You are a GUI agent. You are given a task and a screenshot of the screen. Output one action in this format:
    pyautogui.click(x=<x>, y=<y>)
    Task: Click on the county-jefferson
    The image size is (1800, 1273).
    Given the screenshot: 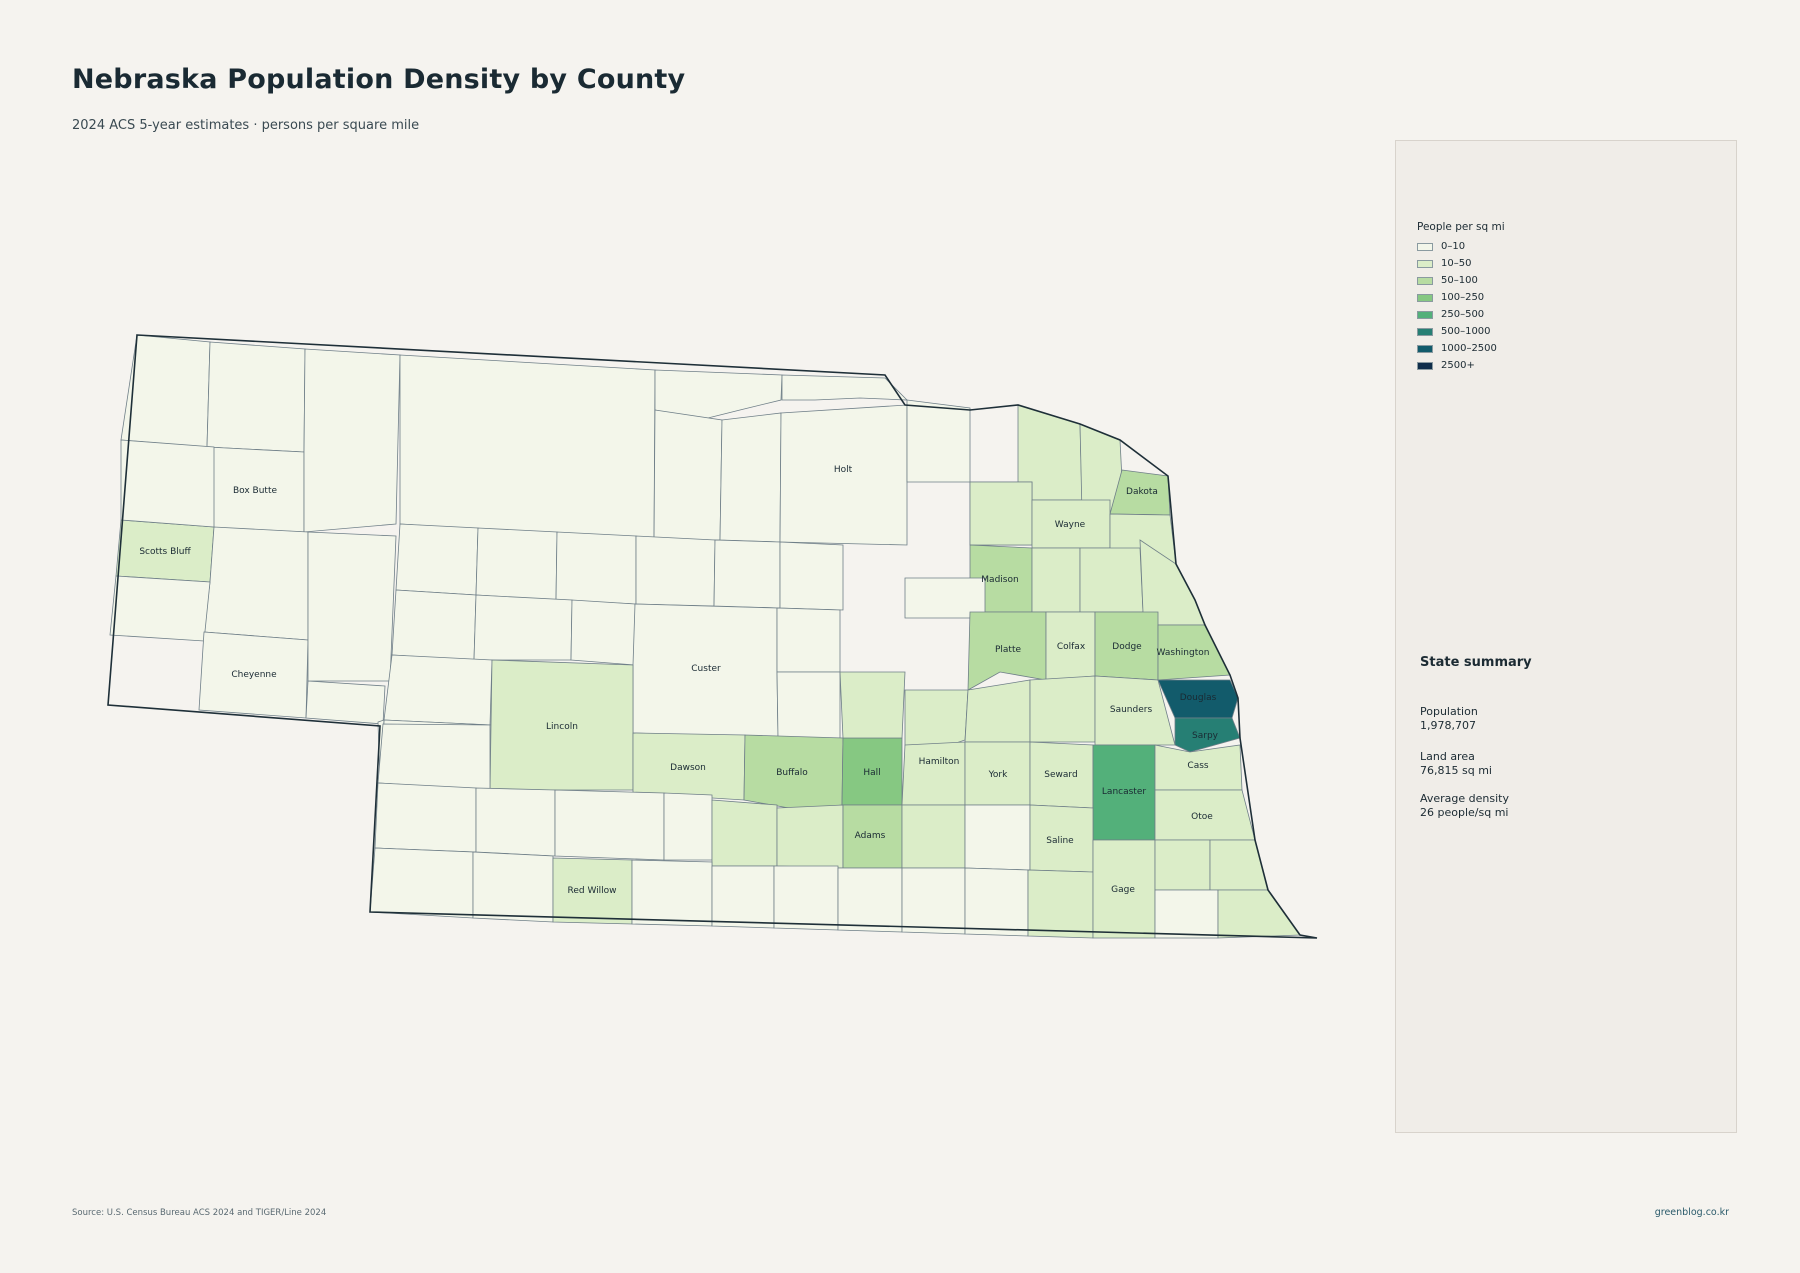 What is the action you would take?
    pyautogui.click(x=1060, y=904)
    